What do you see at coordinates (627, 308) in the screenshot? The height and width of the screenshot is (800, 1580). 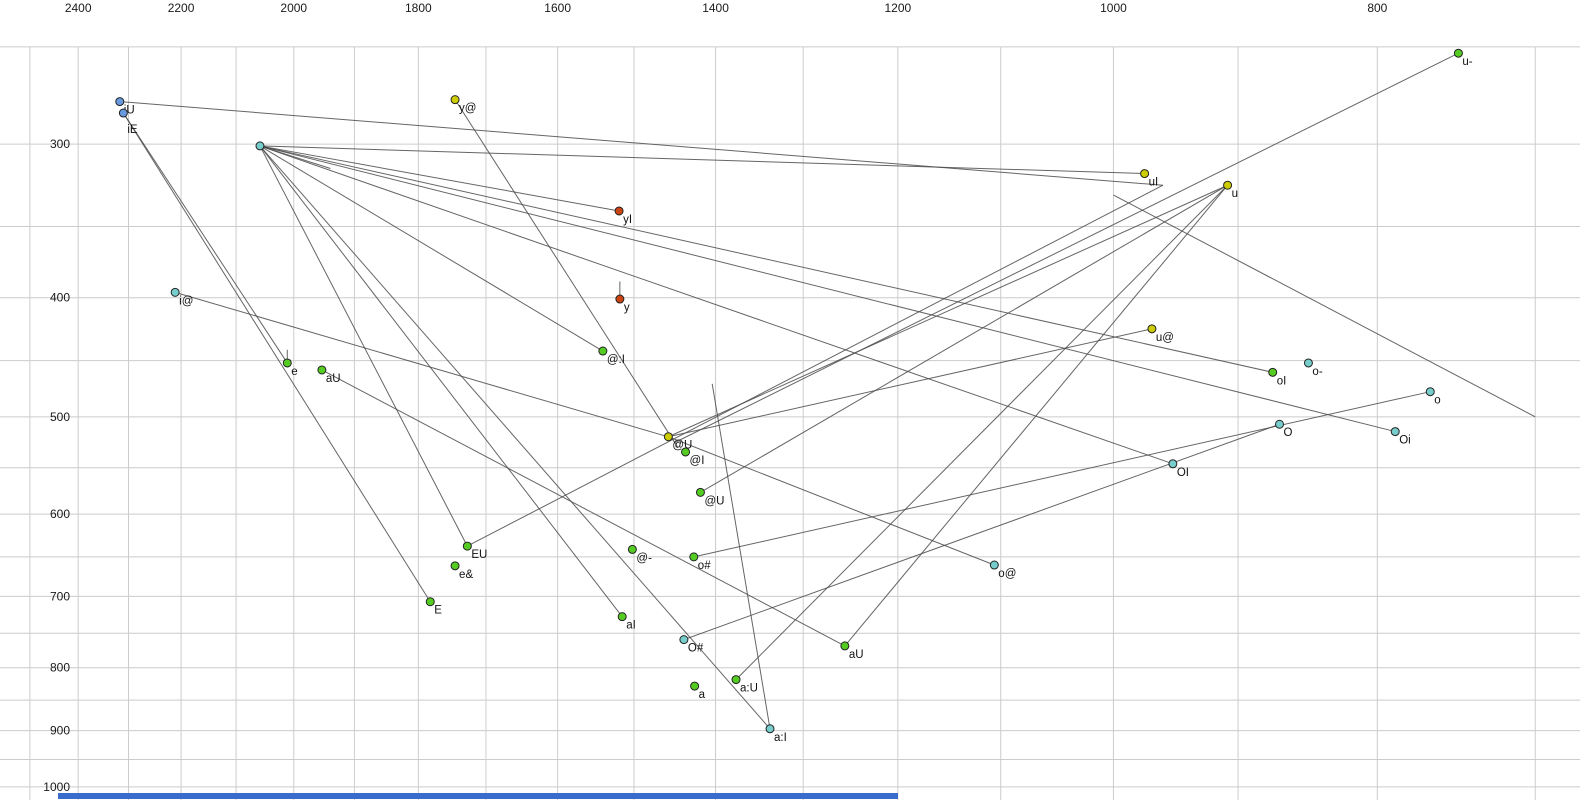 I see `point-label: y` at bounding box center [627, 308].